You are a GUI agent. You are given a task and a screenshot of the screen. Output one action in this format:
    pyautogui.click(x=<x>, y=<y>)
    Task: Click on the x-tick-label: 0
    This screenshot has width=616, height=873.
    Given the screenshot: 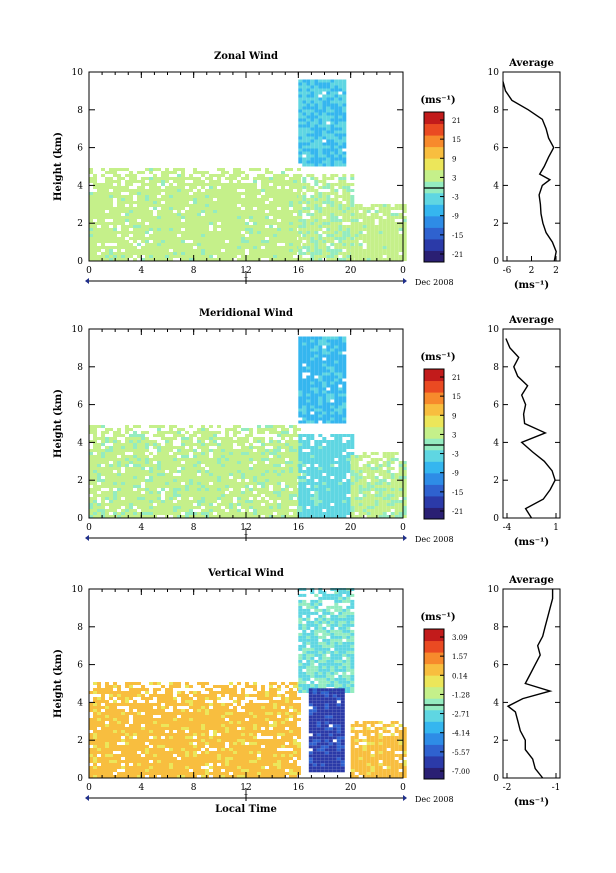 What is the action you would take?
    pyautogui.click(x=403, y=271)
    